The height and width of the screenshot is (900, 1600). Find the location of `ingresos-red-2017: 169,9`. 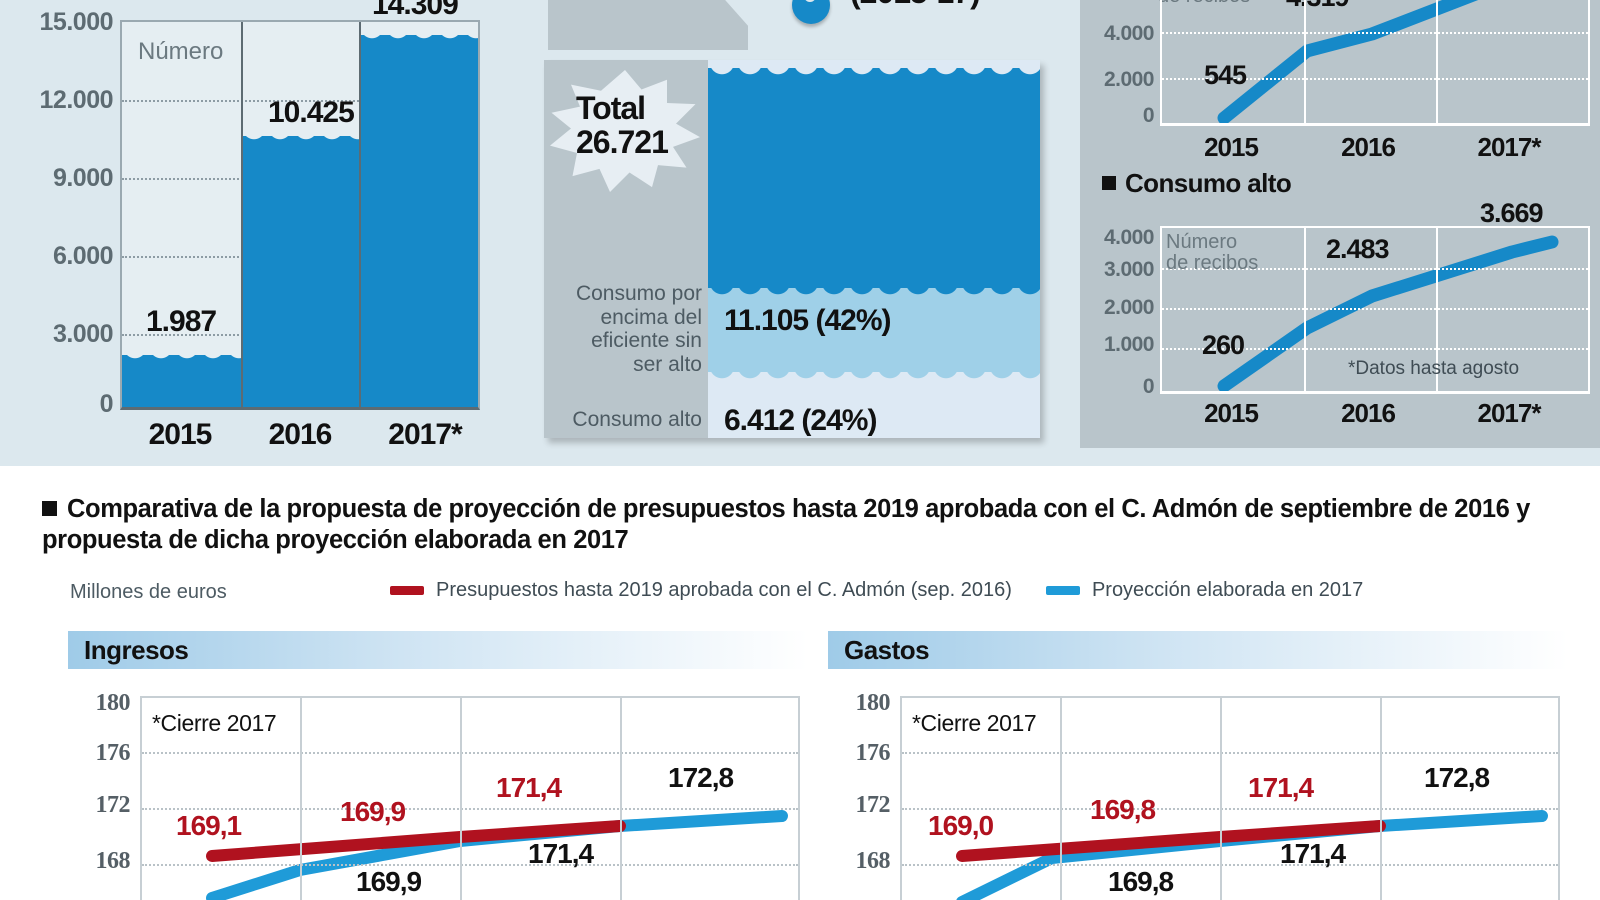

ingresos-red-2017: 169,9 is located at coordinates (373, 811).